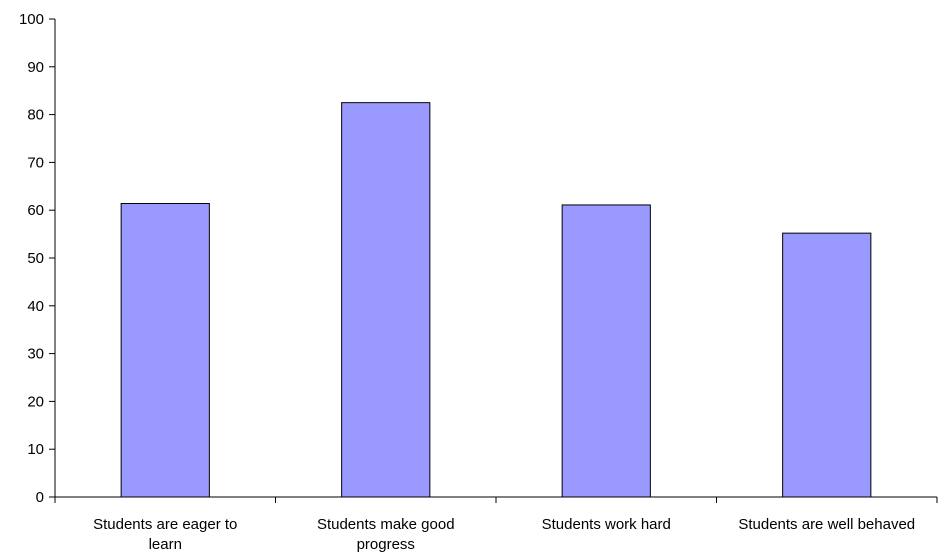 This screenshot has height=557, width=941. I want to click on x-category-label: Students work hard, so click(606, 524).